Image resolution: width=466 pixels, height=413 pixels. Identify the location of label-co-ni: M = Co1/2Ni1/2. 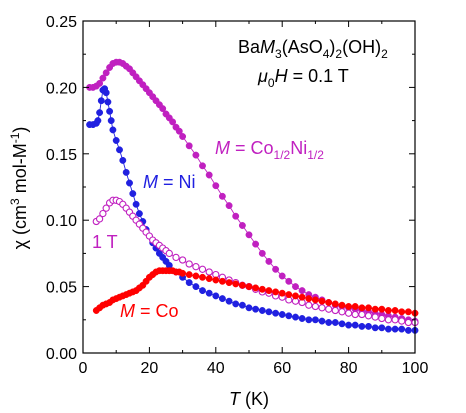
(269, 150).